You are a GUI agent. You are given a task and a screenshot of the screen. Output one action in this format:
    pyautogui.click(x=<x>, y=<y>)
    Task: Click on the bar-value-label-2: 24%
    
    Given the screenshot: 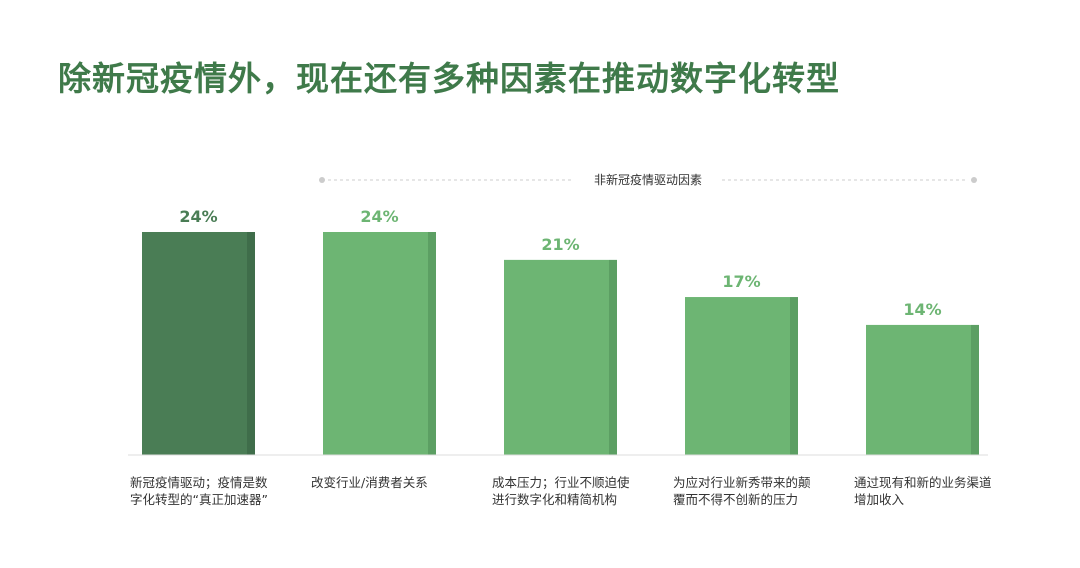 What is the action you would take?
    pyautogui.click(x=379, y=216)
    